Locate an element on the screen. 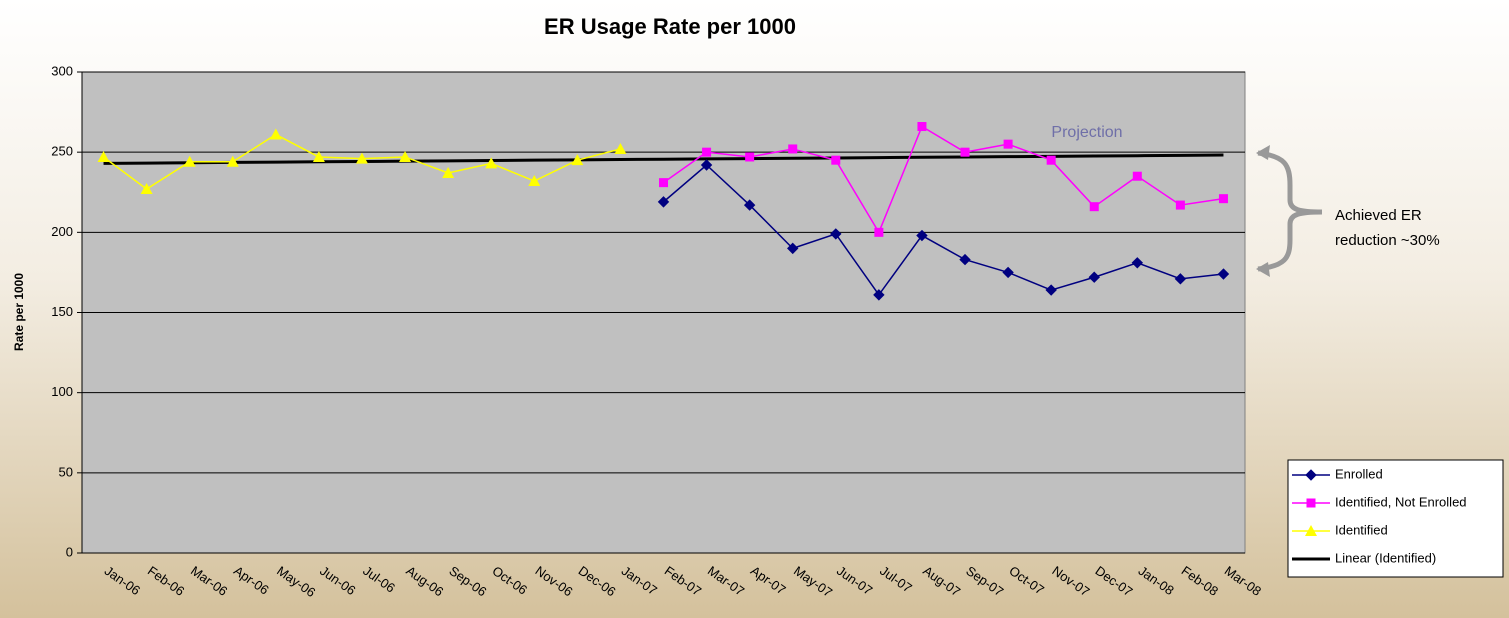 The width and height of the screenshot is (1509, 618). trend-line is located at coordinates (663, 159).